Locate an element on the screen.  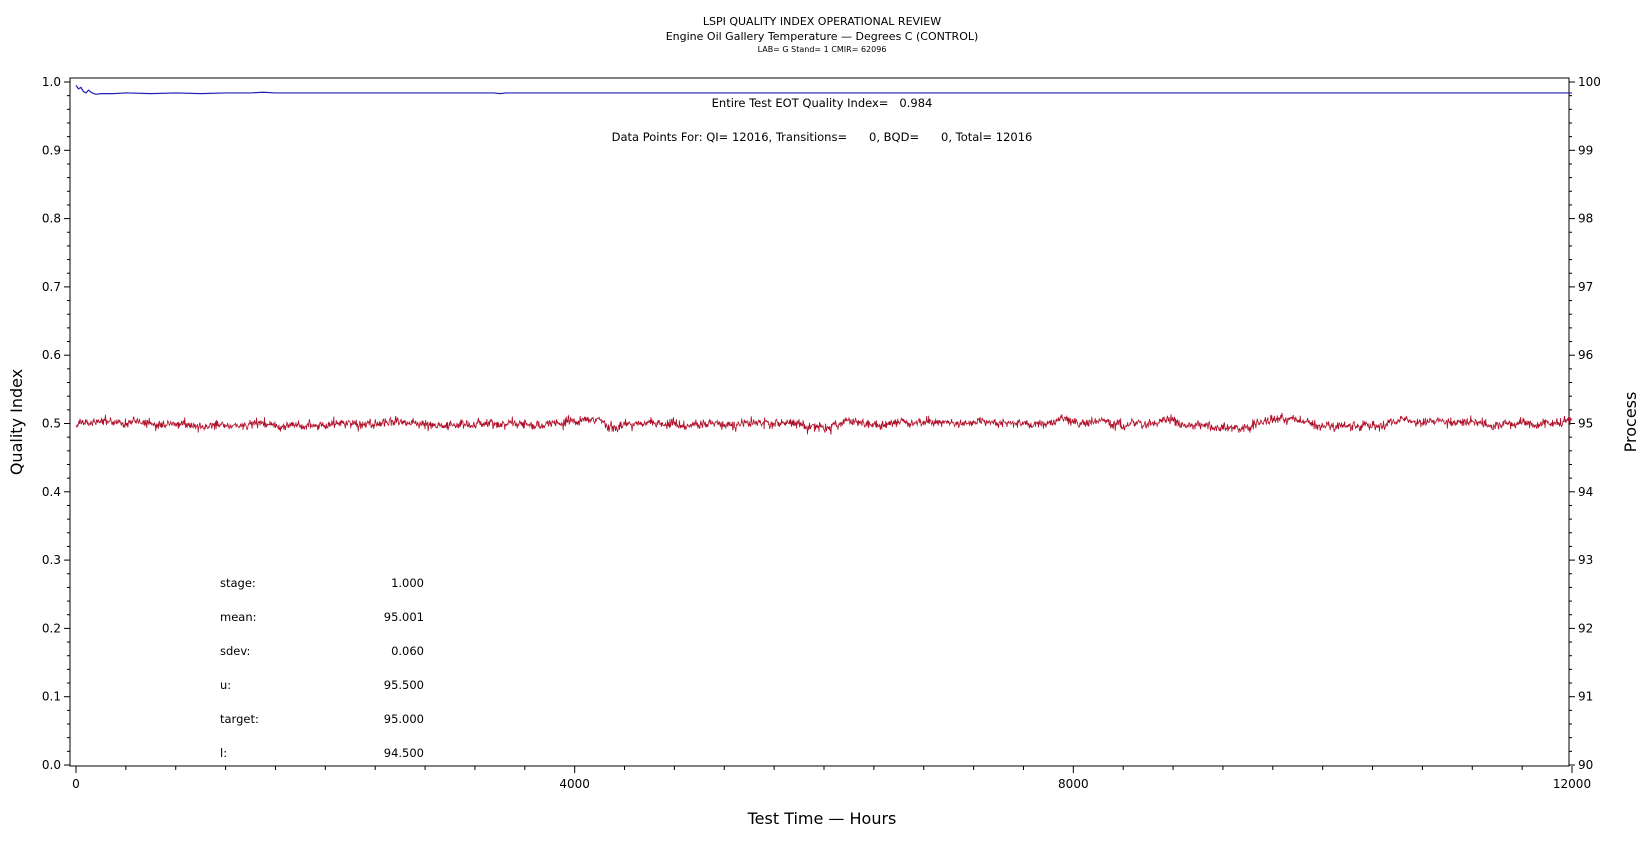
chart-title: LSPI QUALITY INDEX OPERATIONAL REVIEW is located at coordinates (822, 21).